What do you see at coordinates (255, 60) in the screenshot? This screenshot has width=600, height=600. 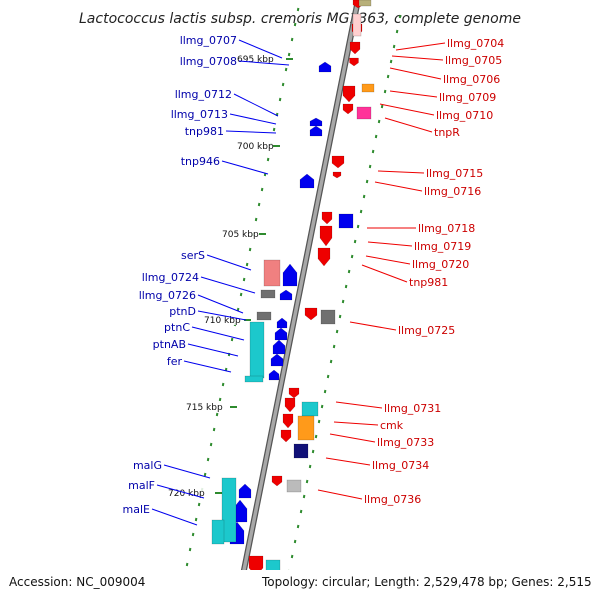 I see `scale-mark-label: 695 kbp` at bounding box center [255, 60].